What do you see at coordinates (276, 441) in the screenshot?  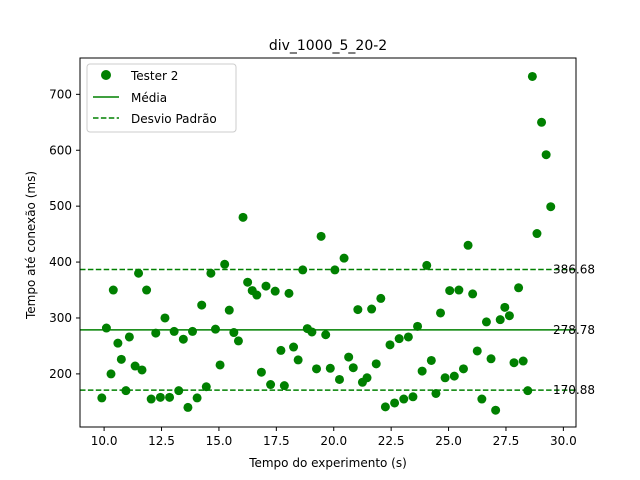 I see `x-tick-label: 17.5` at bounding box center [276, 441].